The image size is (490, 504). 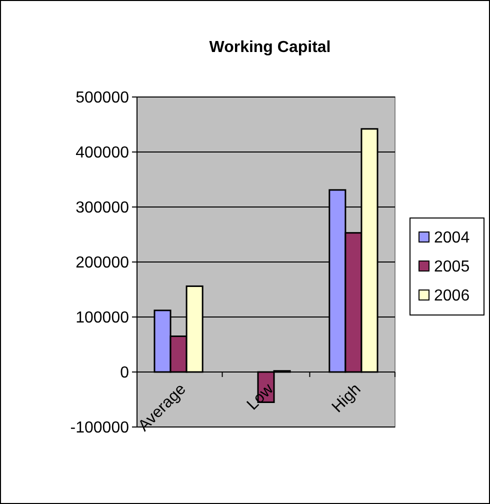 What do you see at coordinates (452, 267) in the screenshot?
I see `legend-label: 2005` at bounding box center [452, 267].